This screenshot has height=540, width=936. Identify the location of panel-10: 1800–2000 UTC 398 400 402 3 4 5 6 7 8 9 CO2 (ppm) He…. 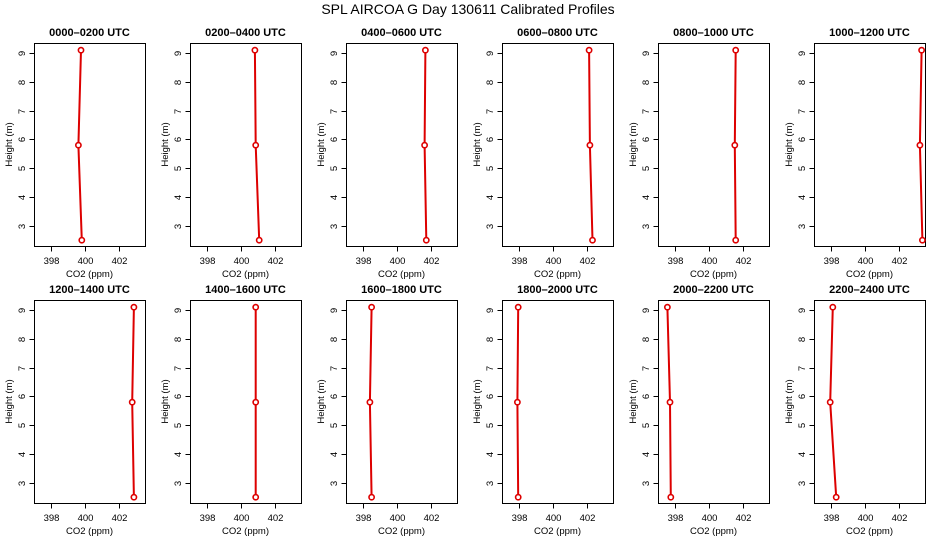
(543, 410).